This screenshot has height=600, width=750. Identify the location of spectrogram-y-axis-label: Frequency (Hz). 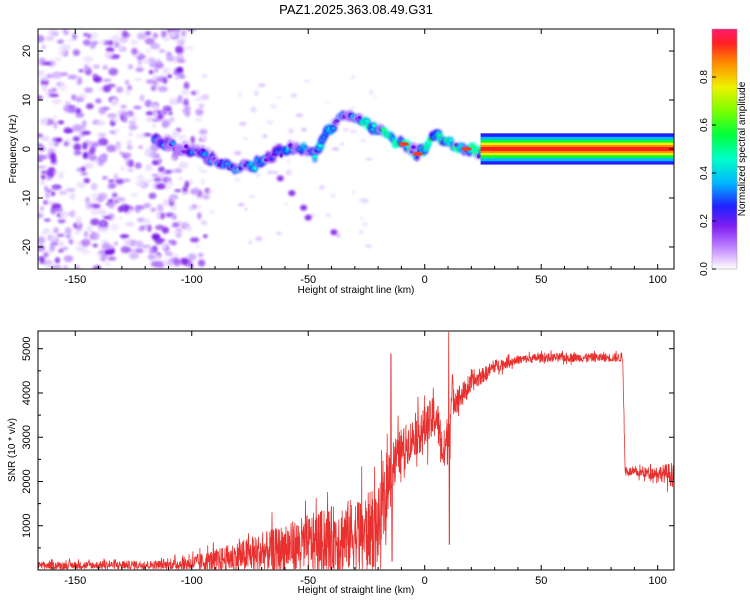
(13, 149).